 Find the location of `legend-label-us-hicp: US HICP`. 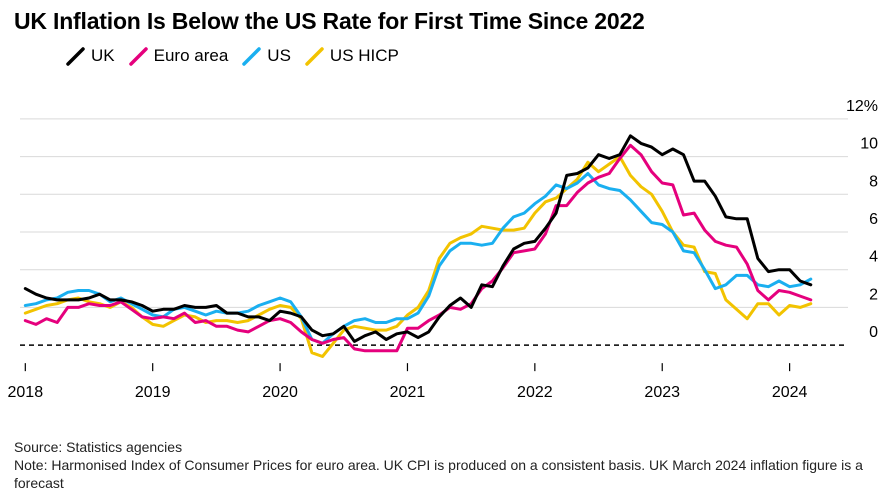

legend-label-us-hicp: US HICP is located at coordinates (364, 55).